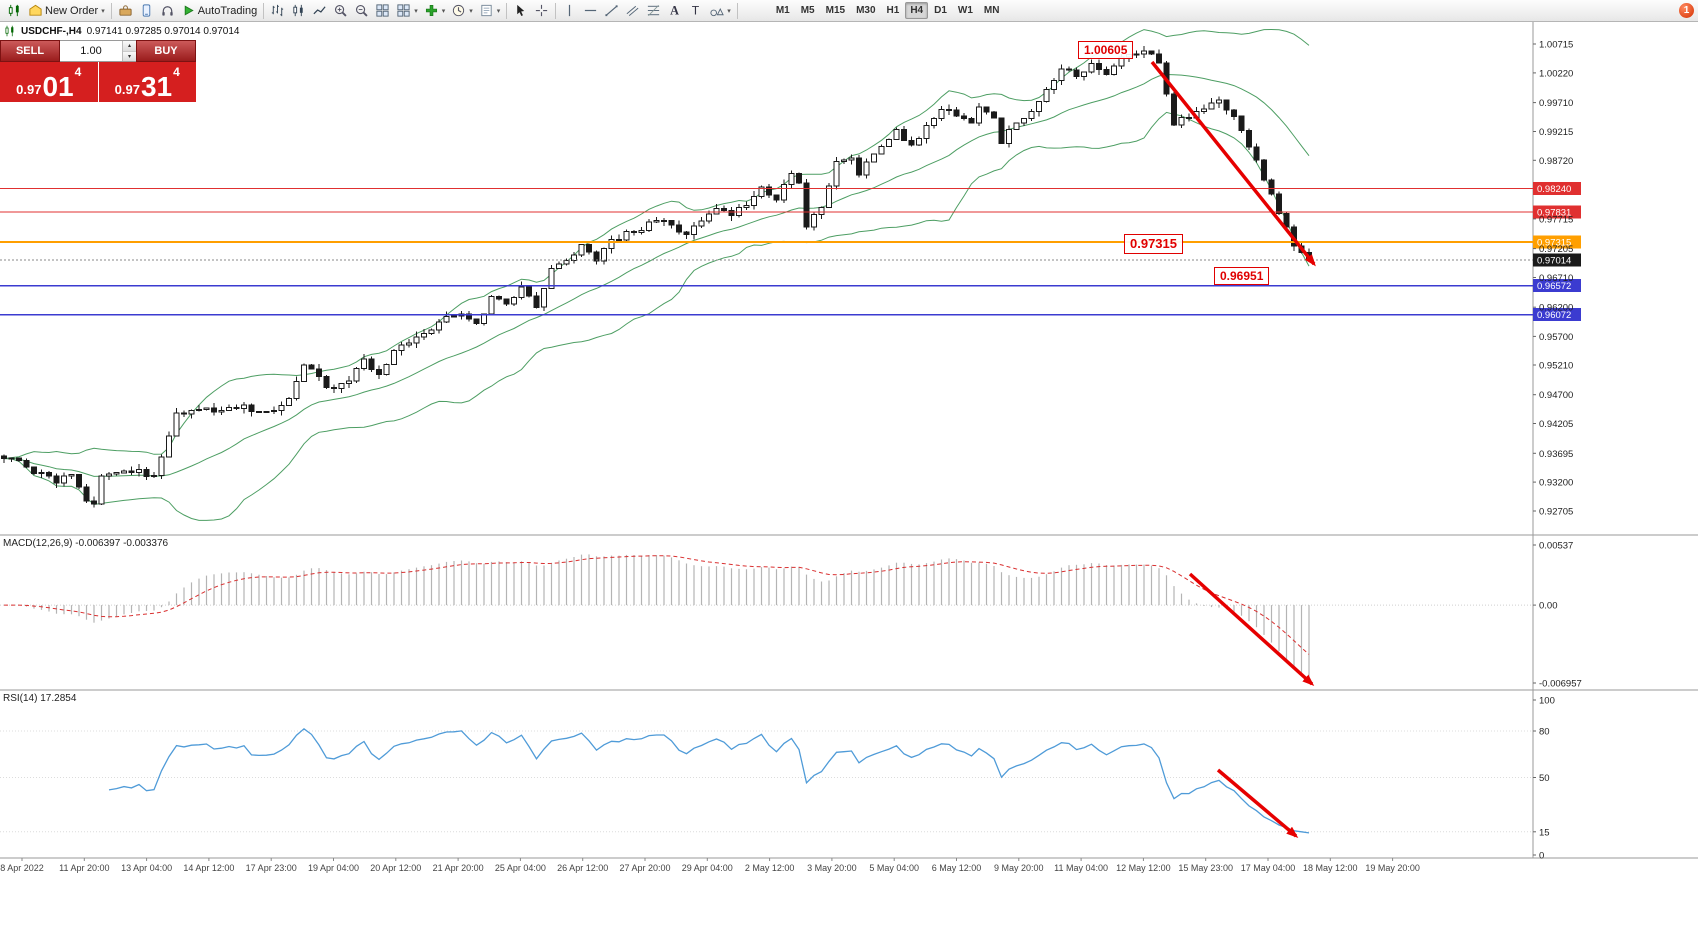 This screenshot has width=1698, height=945. I want to click on bar-chart-button, so click(277, 10).